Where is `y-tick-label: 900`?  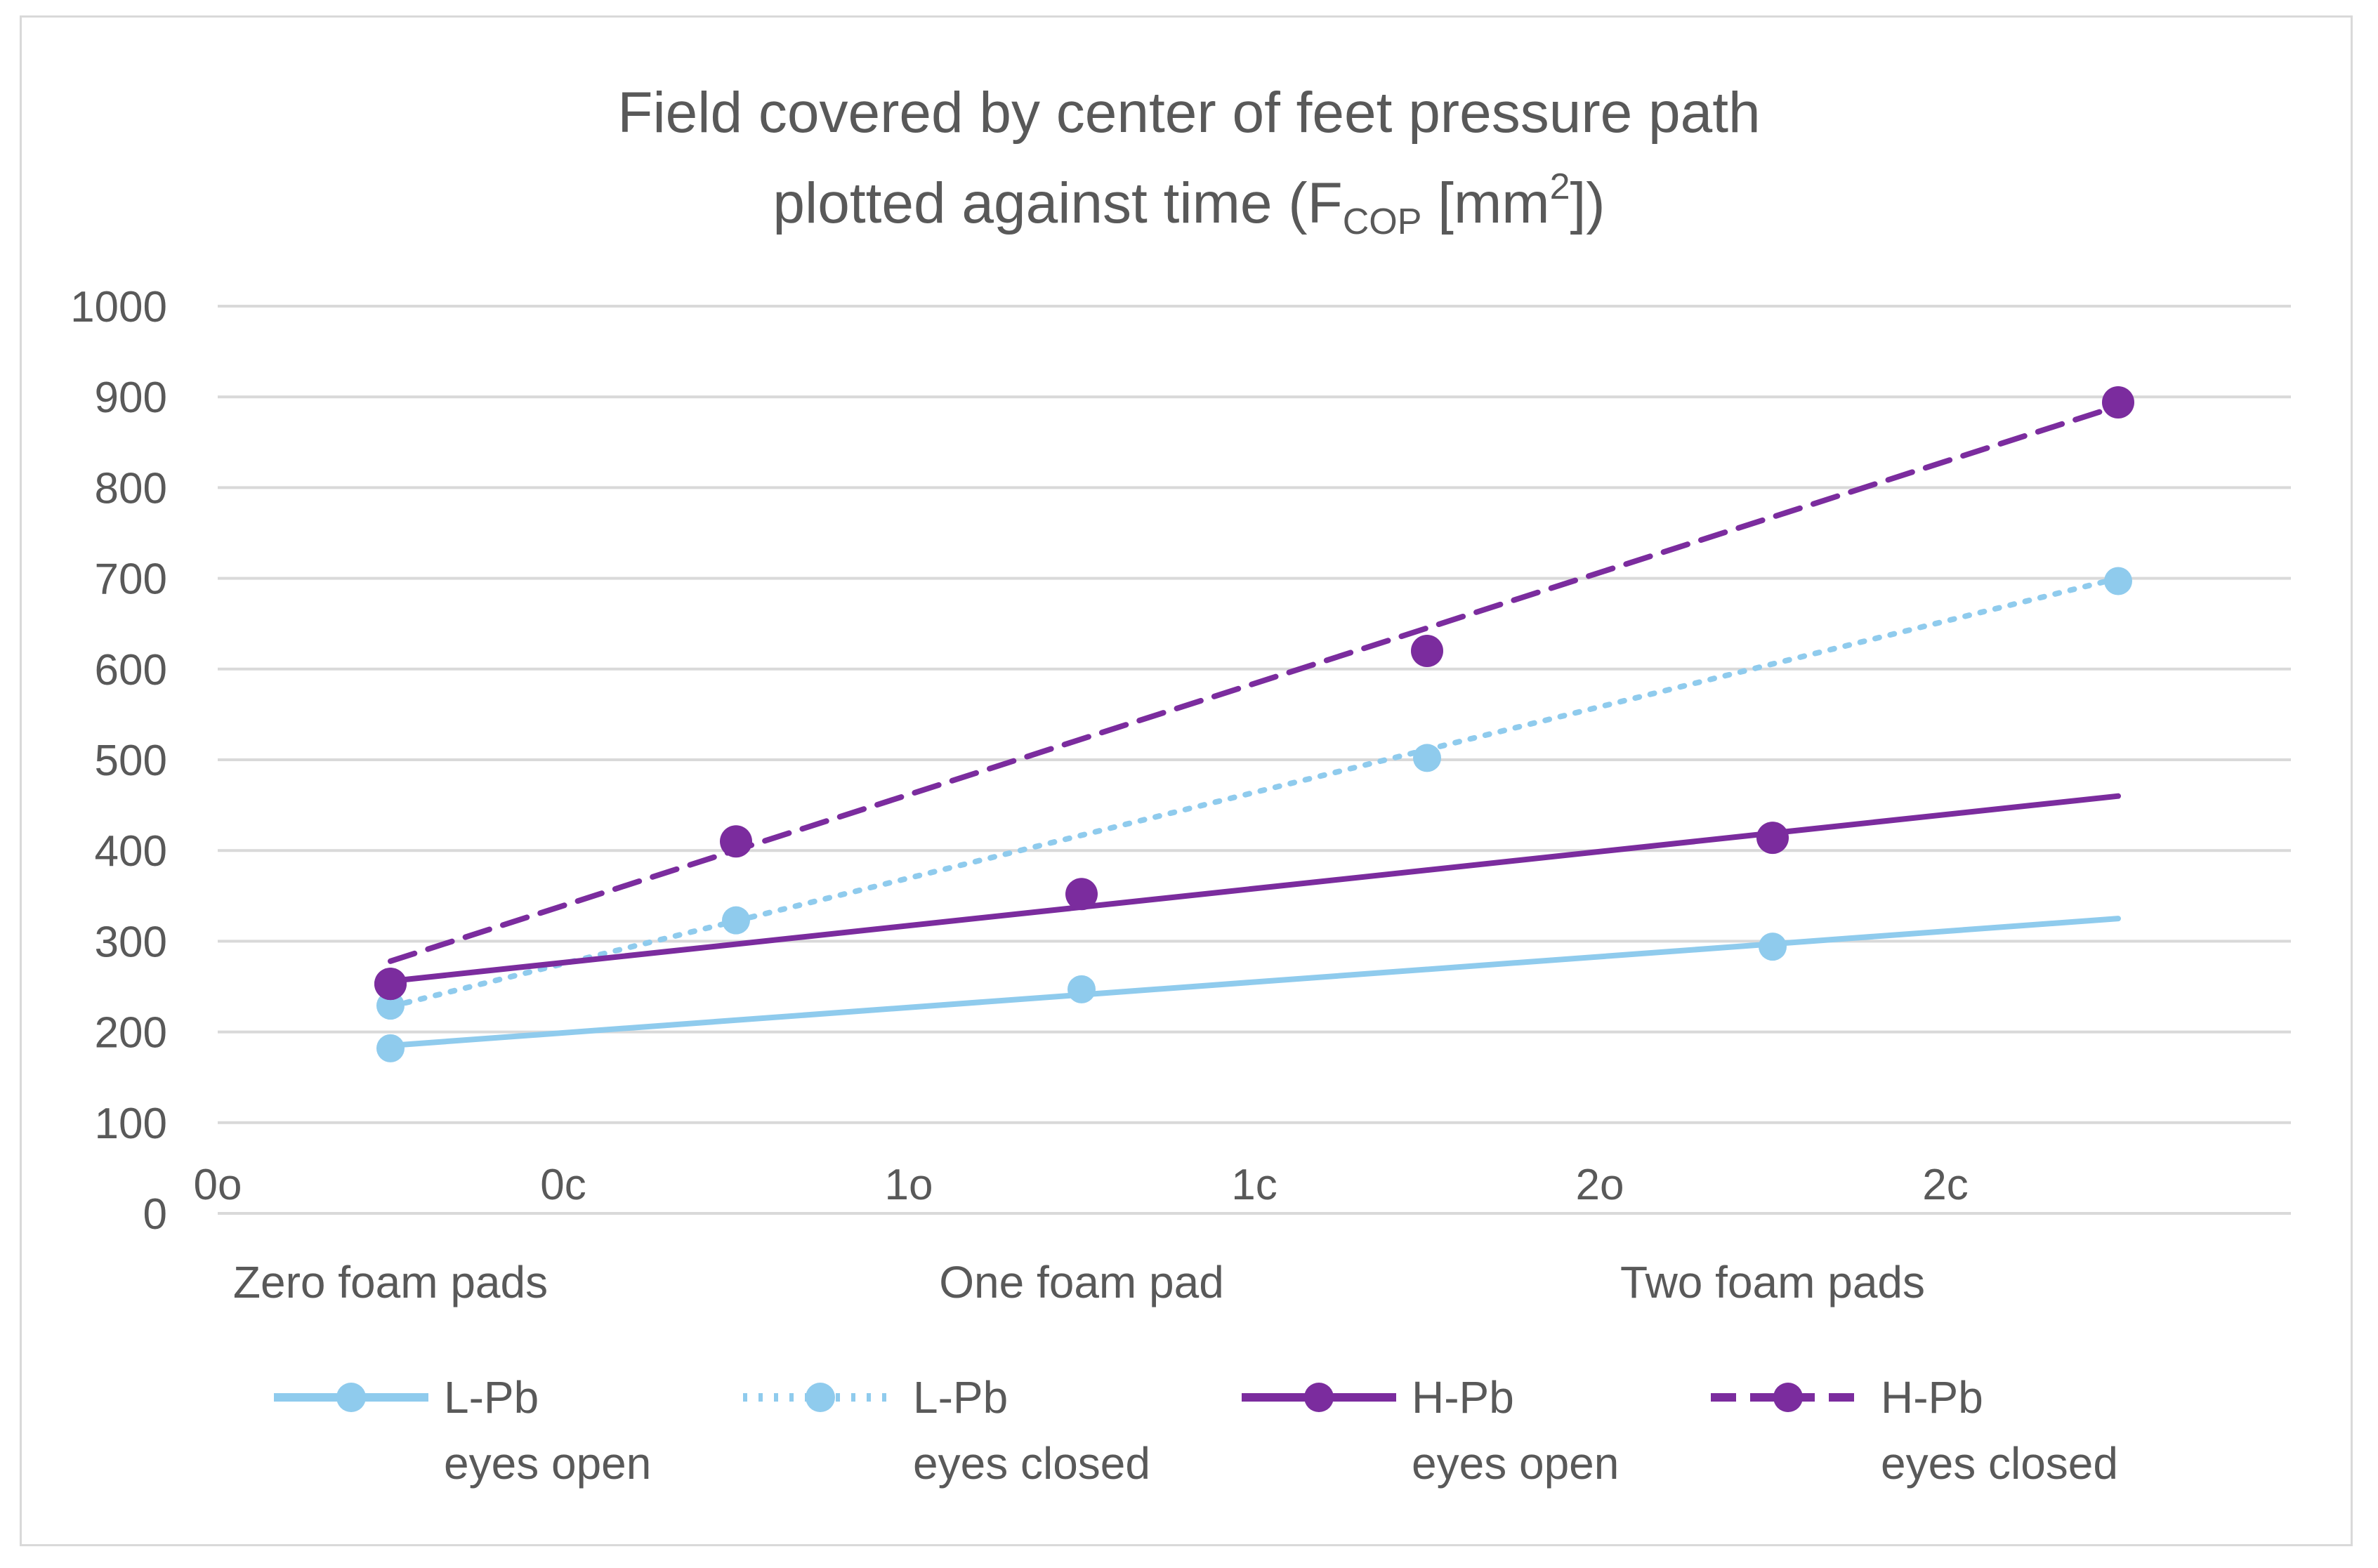
y-tick-label: 900 is located at coordinates (131, 398).